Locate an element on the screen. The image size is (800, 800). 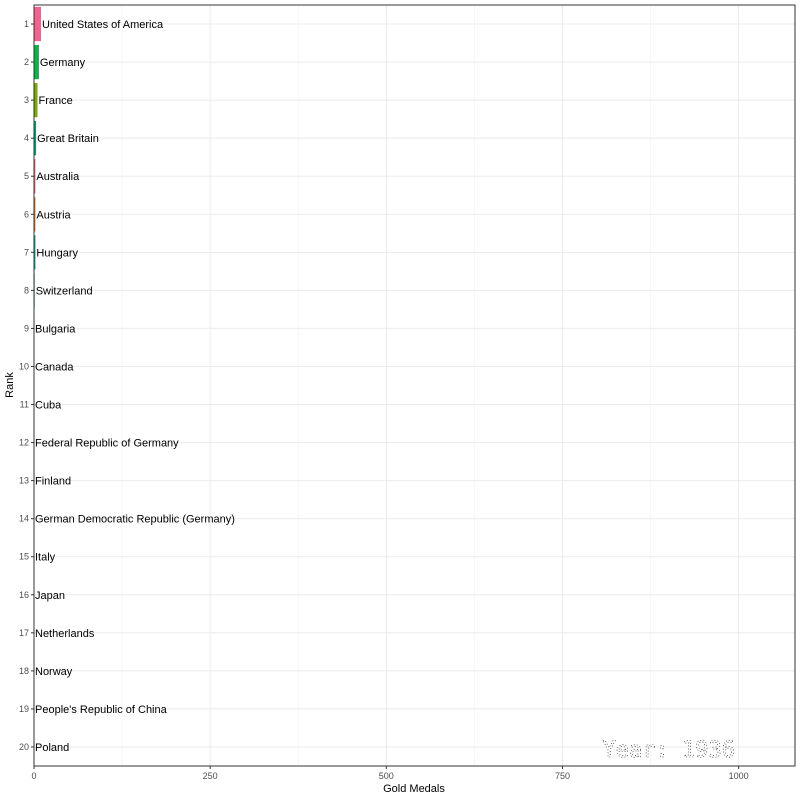
bar-label-rank-18: Norway is located at coordinates (54, 672).